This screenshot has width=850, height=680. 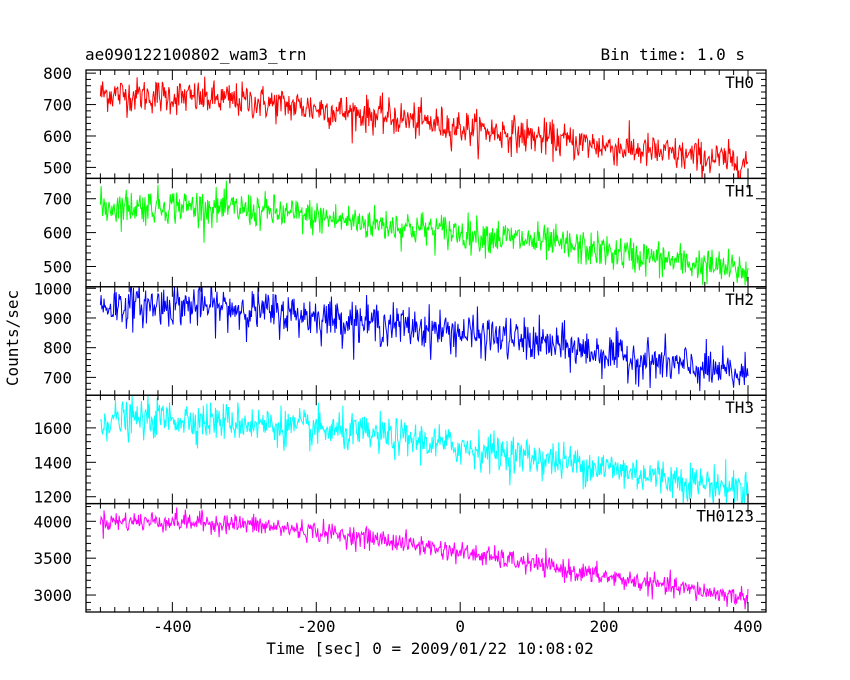 I want to click on series-line-th0123, so click(x=424, y=558).